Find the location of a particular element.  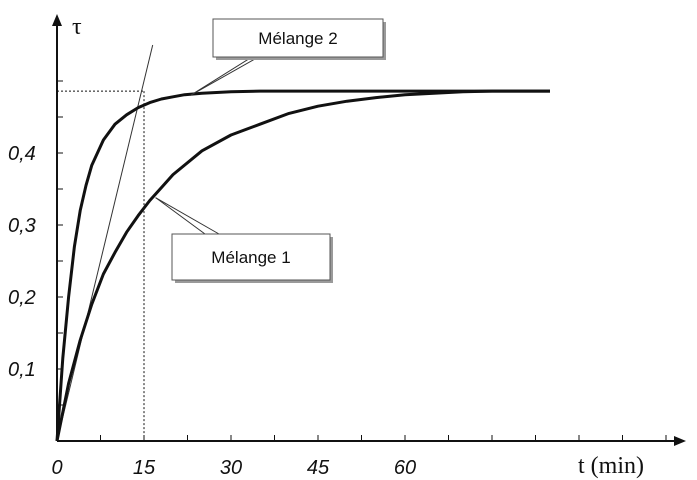

x-tick-label: 60 is located at coordinates (405, 468).